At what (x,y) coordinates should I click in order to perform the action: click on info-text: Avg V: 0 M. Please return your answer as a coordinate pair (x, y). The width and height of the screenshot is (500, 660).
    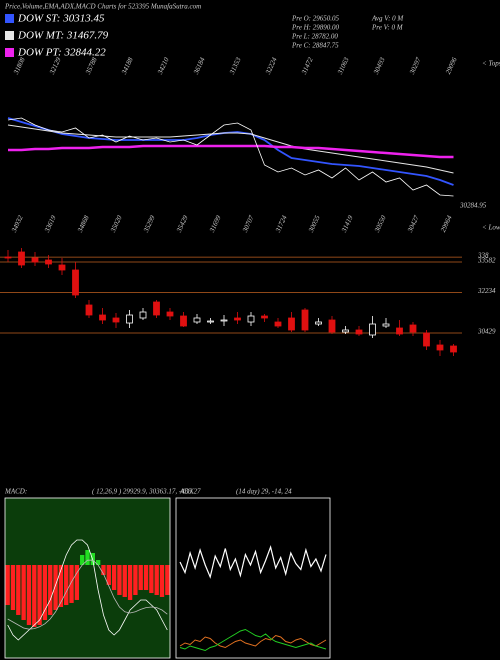
    Looking at the image, I should click on (387, 19).